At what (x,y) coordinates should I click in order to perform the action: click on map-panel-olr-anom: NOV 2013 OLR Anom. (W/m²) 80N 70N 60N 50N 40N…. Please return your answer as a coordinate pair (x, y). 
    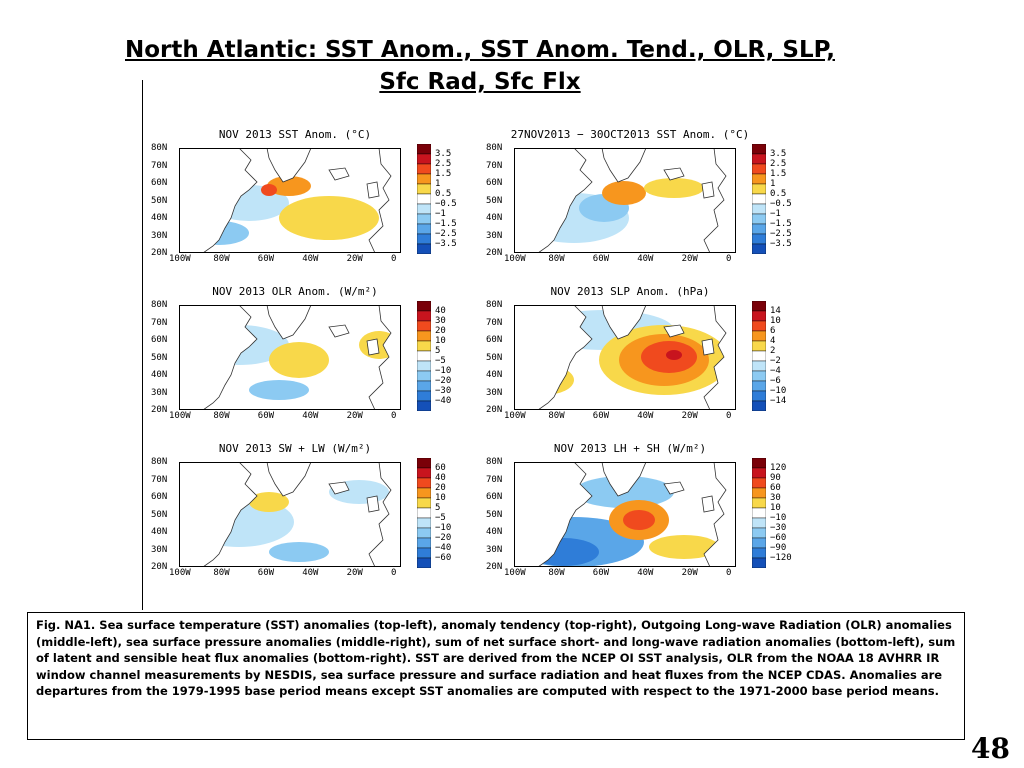
    Looking at the image, I should click on (298, 360).